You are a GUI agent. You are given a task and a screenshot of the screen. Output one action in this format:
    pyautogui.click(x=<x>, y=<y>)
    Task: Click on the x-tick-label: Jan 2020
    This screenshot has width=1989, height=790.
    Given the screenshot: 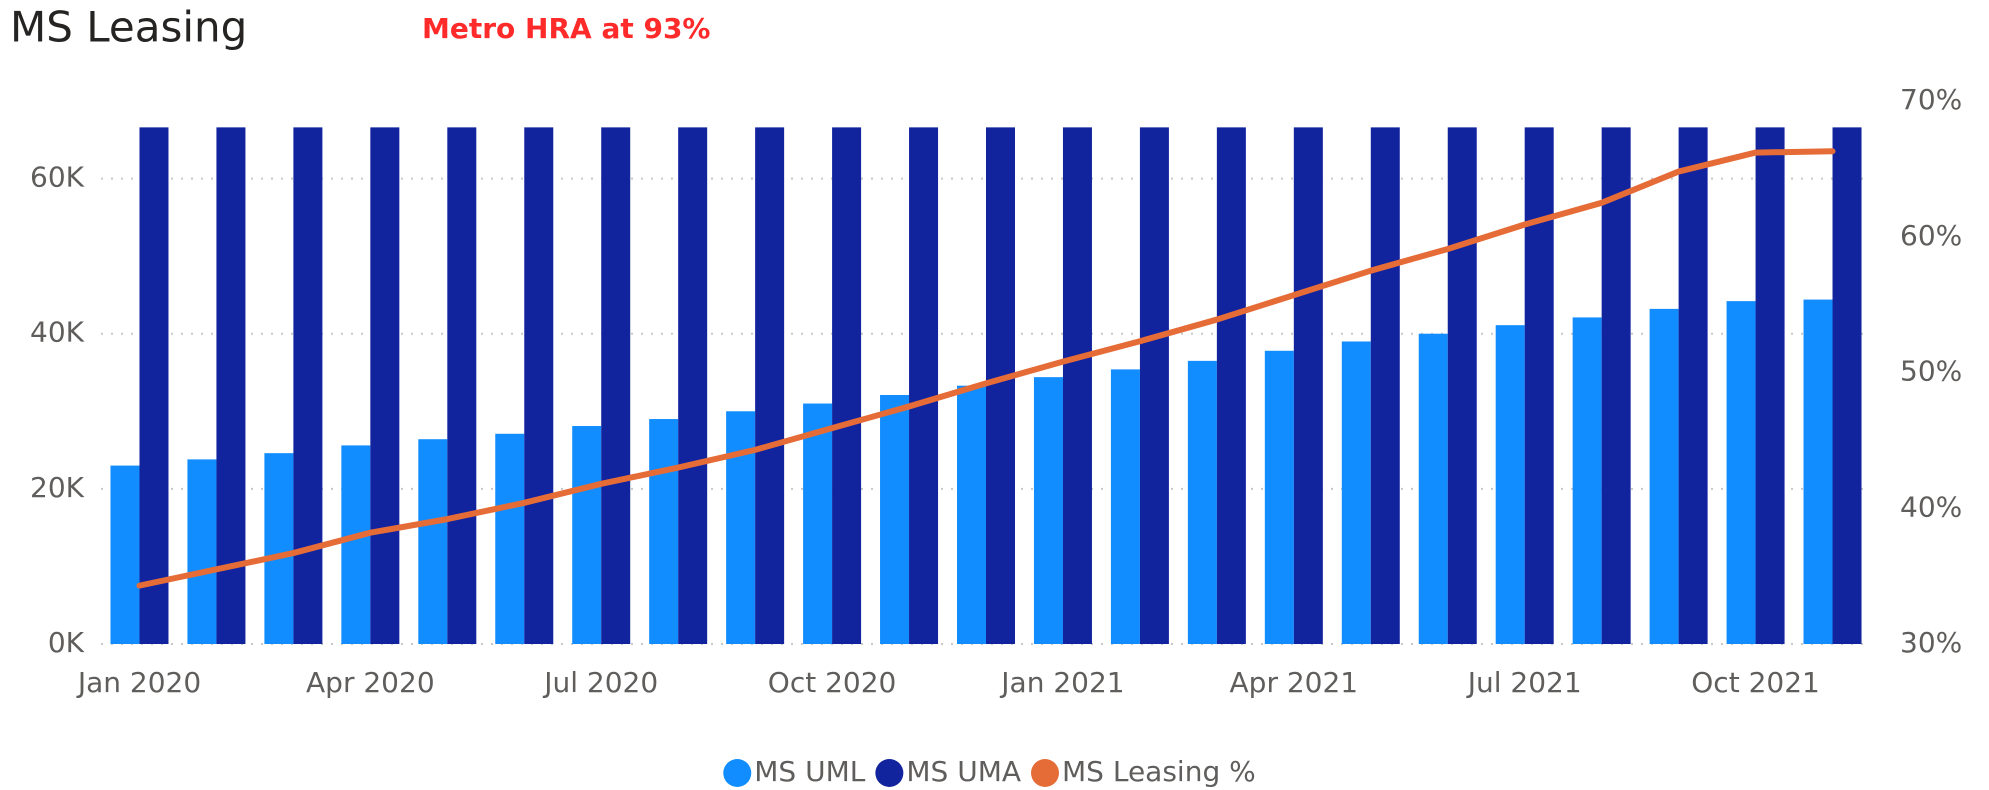 What is the action you would take?
    pyautogui.click(x=138, y=682)
    